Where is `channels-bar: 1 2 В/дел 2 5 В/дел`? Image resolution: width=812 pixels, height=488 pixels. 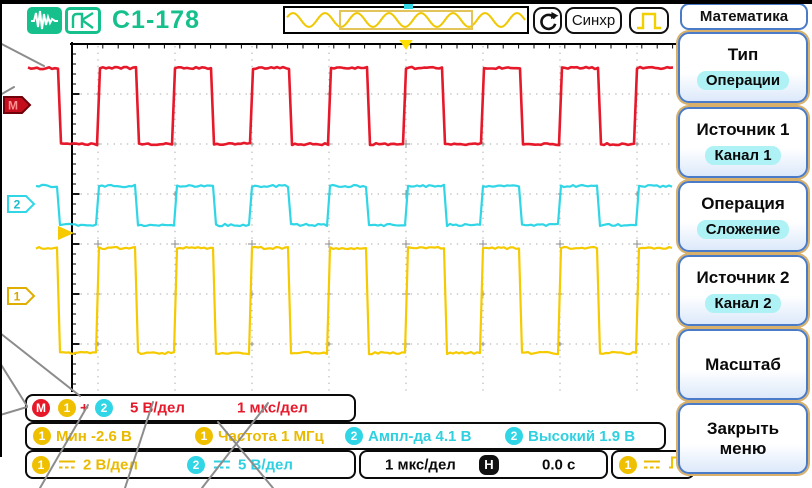 channels-bar: 1 2 В/дел 2 5 В/дел is located at coordinates (190, 464).